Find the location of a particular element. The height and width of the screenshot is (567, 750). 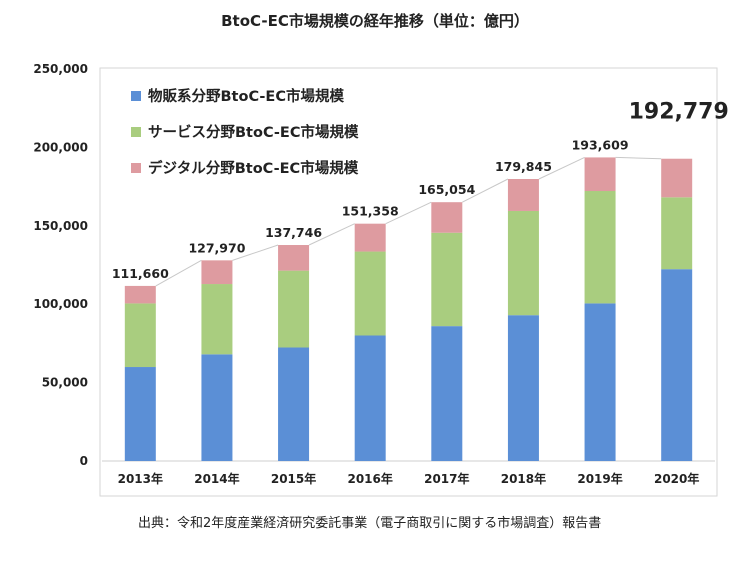

chart-title: BtoC-EC市場規模の経年推移（単位：億円） is located at coordinates (375, 21).